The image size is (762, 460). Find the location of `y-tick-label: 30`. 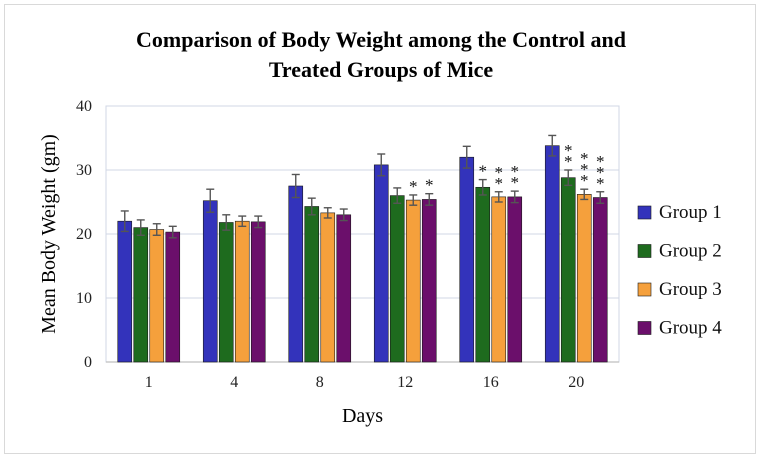

y-tick-label: 30 is located at coordinates (84, 170).